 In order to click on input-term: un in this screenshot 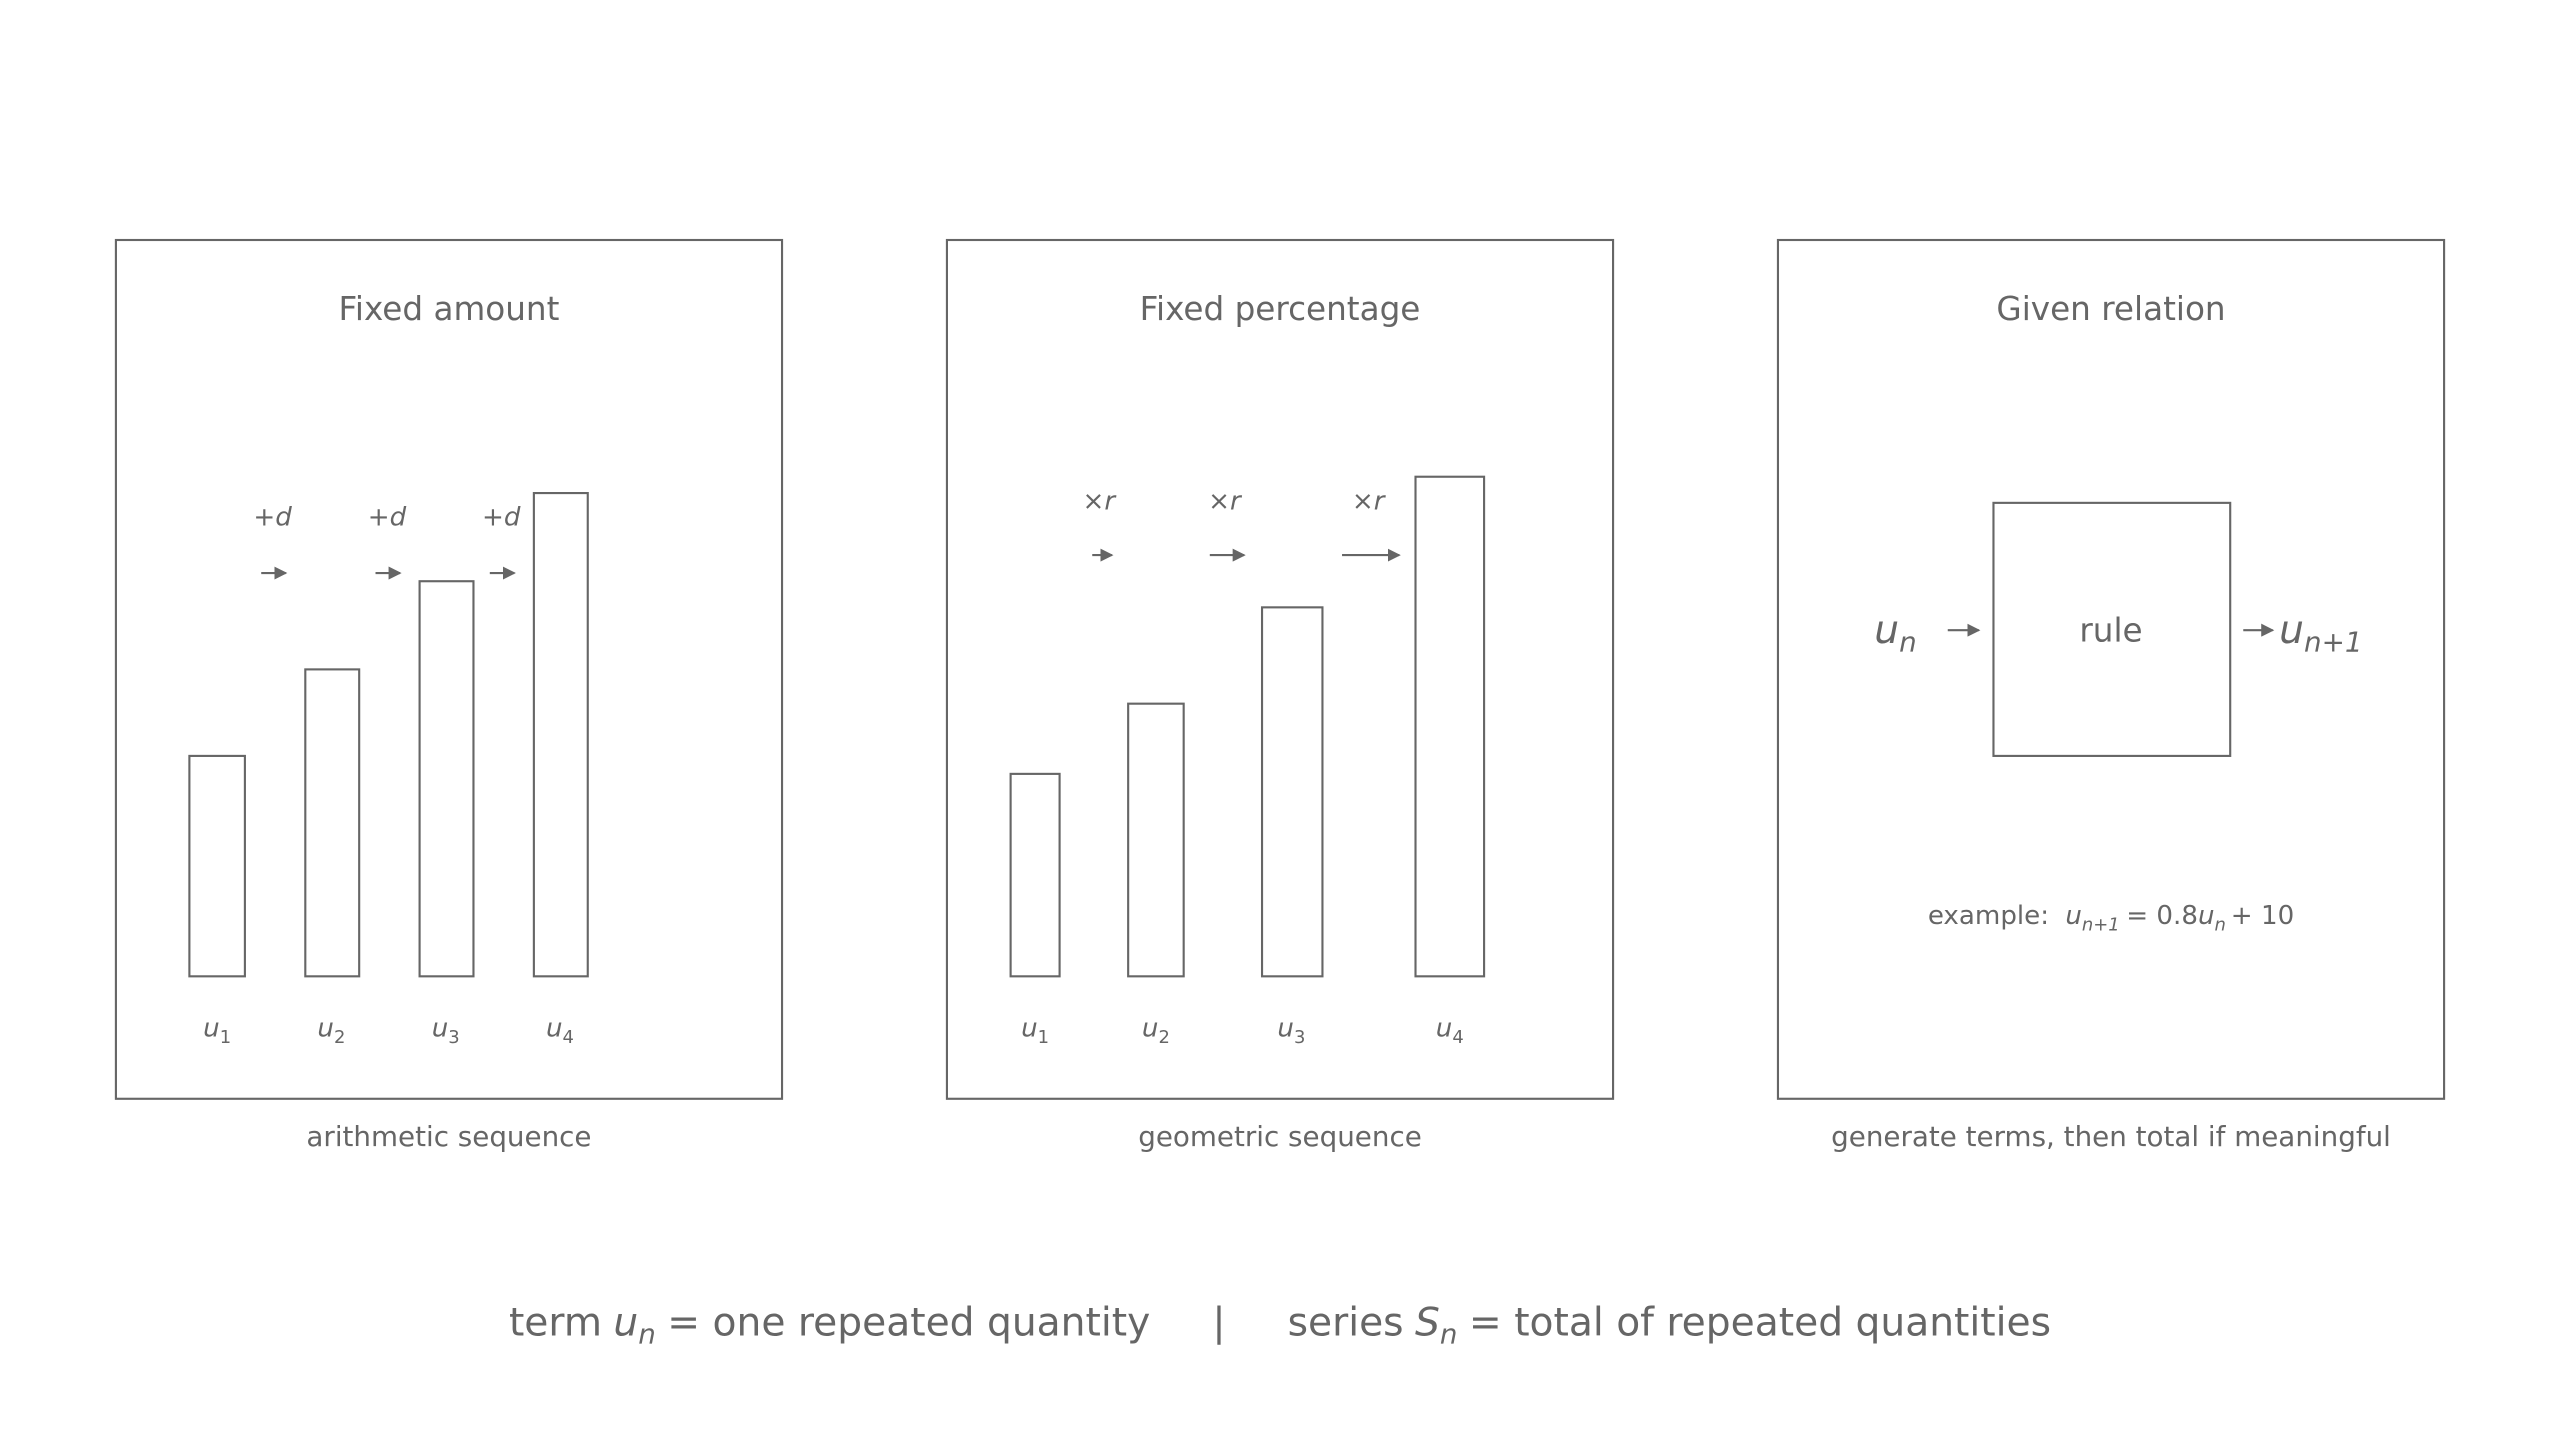, I will do `click(1895, 633)`.